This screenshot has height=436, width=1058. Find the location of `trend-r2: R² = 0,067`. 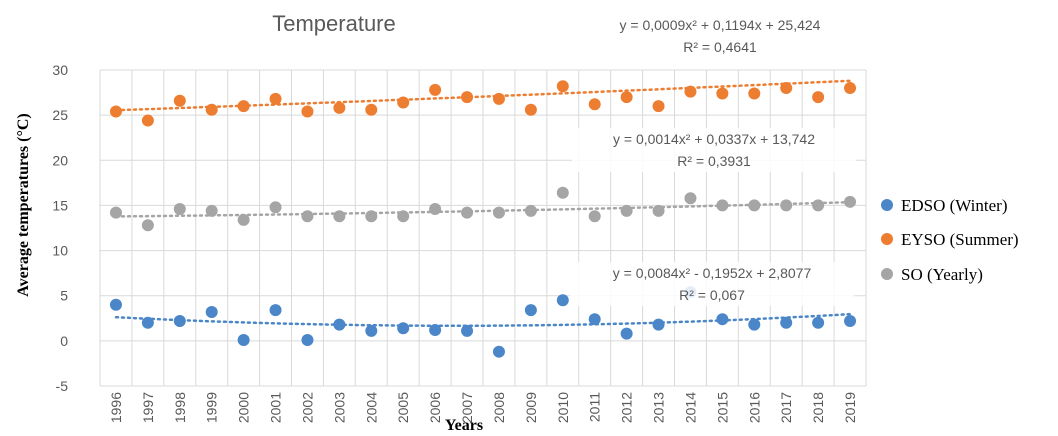

trend-r2: R² = 0,067 is located at coordinates (712, 295).